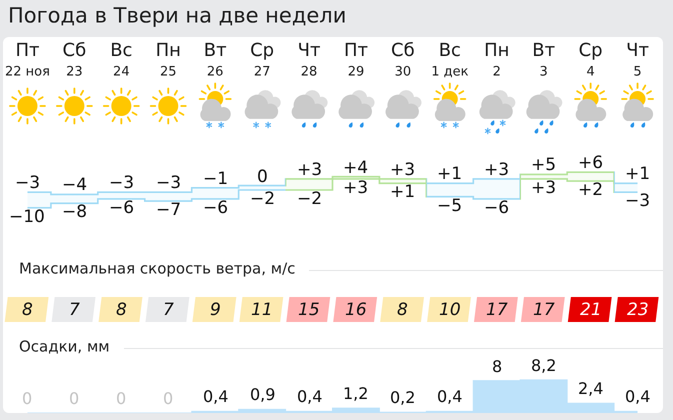 This screenshot has height=420, width=673. Describe the element at coordinates (27, 217) in the screenshot. I see `data-label: −10` at that location.